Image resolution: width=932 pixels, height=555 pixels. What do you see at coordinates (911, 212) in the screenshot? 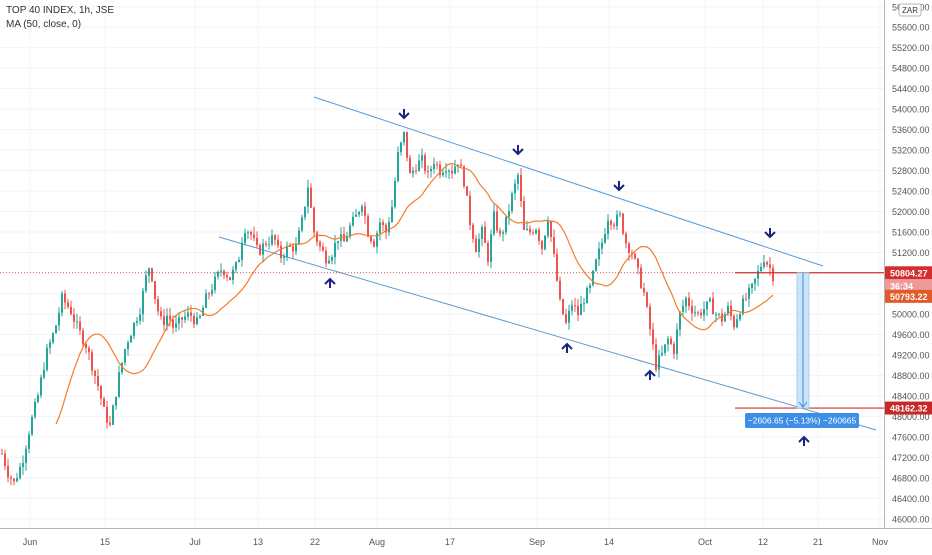
I see `price-tick-label: 52000.00` at bounding box center [911, 212].